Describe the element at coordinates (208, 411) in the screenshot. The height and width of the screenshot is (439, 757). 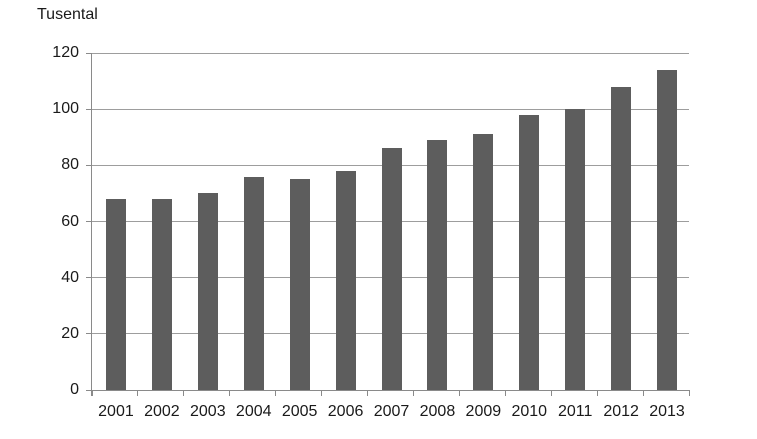
I see `x-axis-label: 2003` at that location.